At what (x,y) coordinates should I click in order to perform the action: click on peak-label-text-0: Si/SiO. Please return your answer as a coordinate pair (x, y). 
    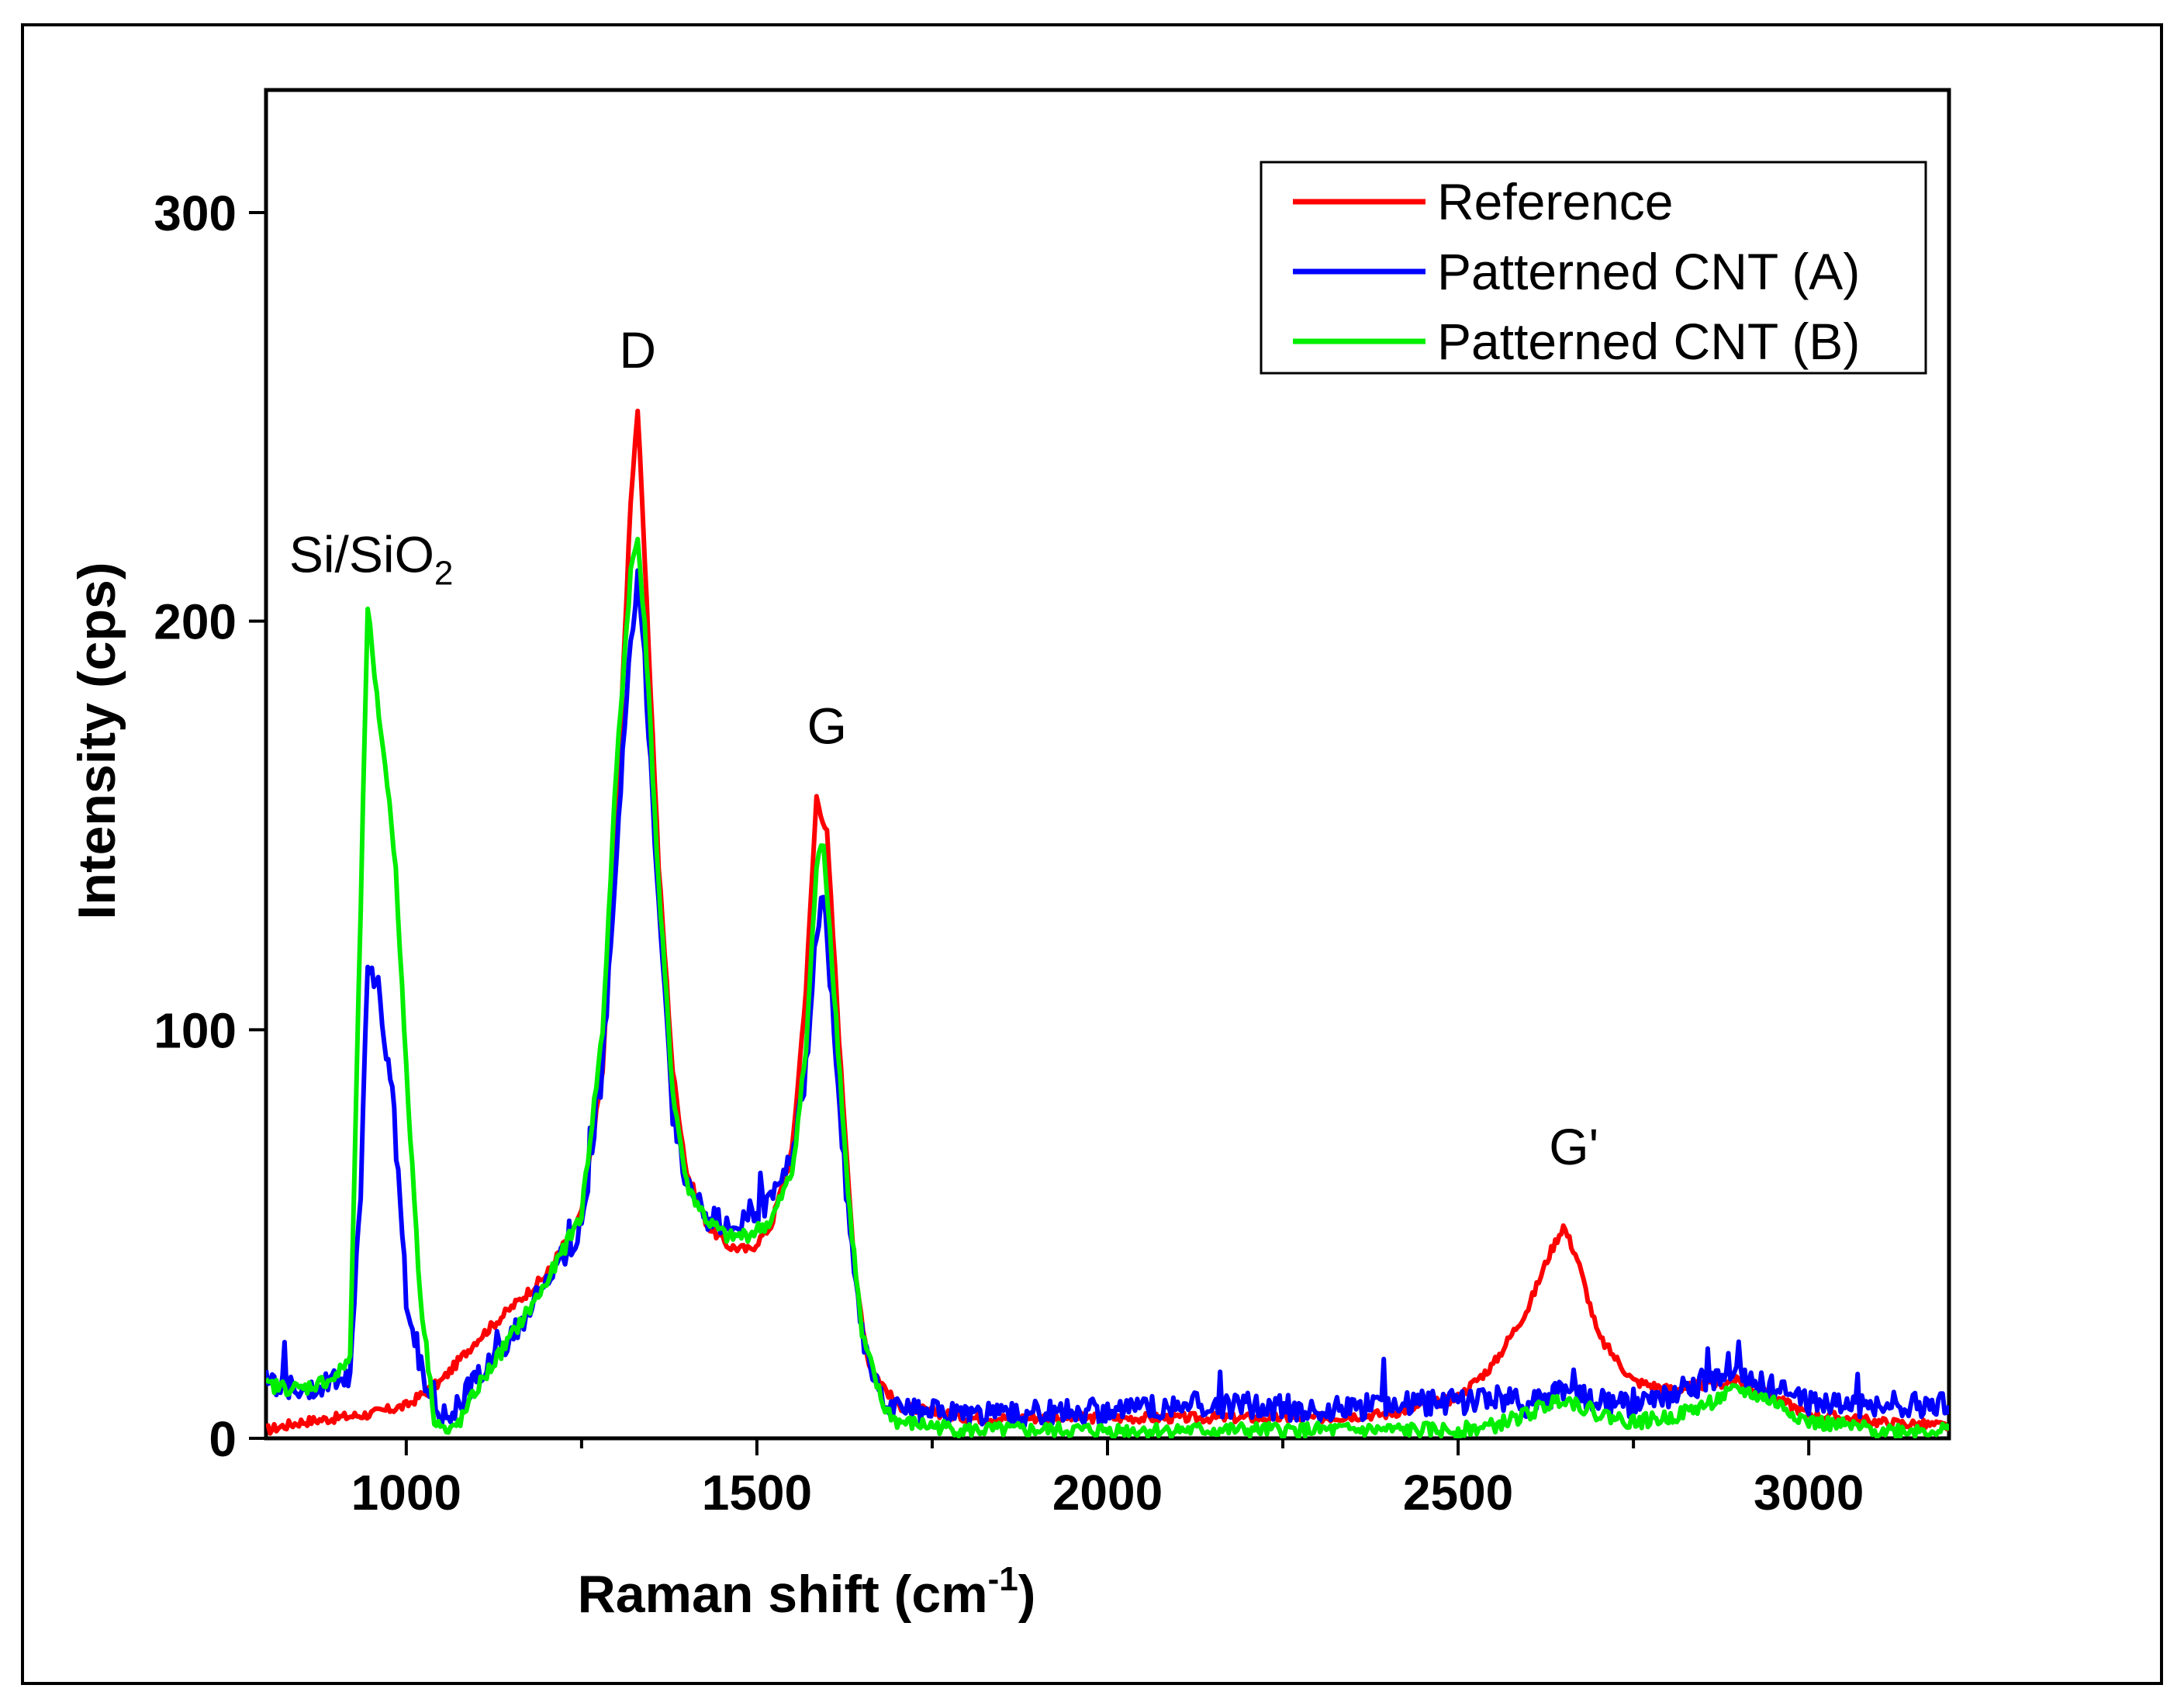
    Looking at the image, I should click on (361, 554).